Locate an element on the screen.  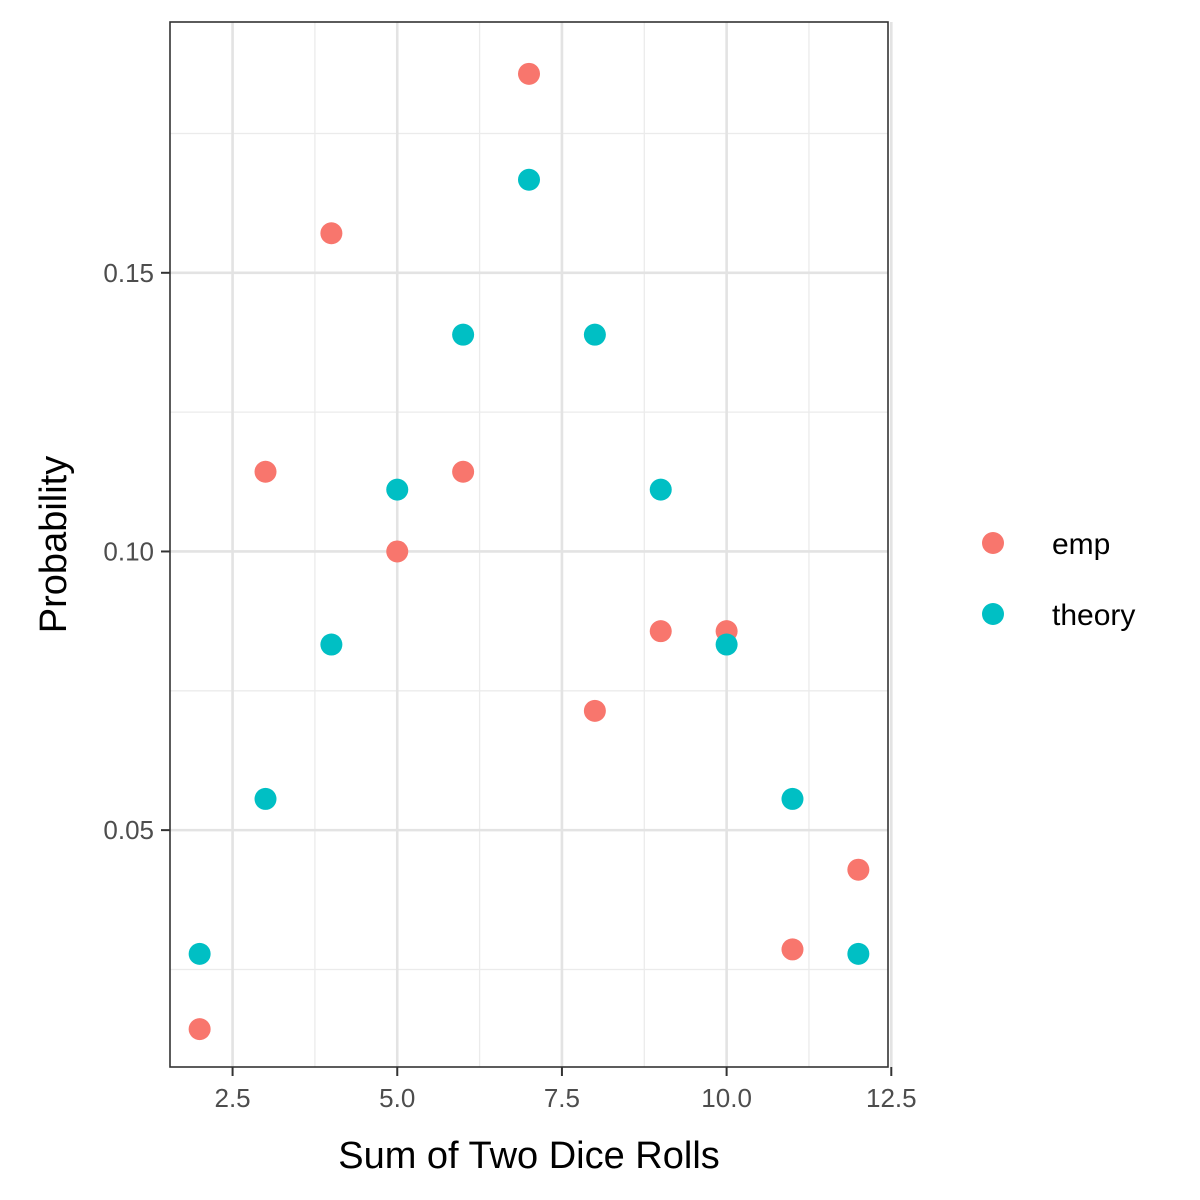
x-tick-label: 10.0 is located at coordinates (726, 1098).